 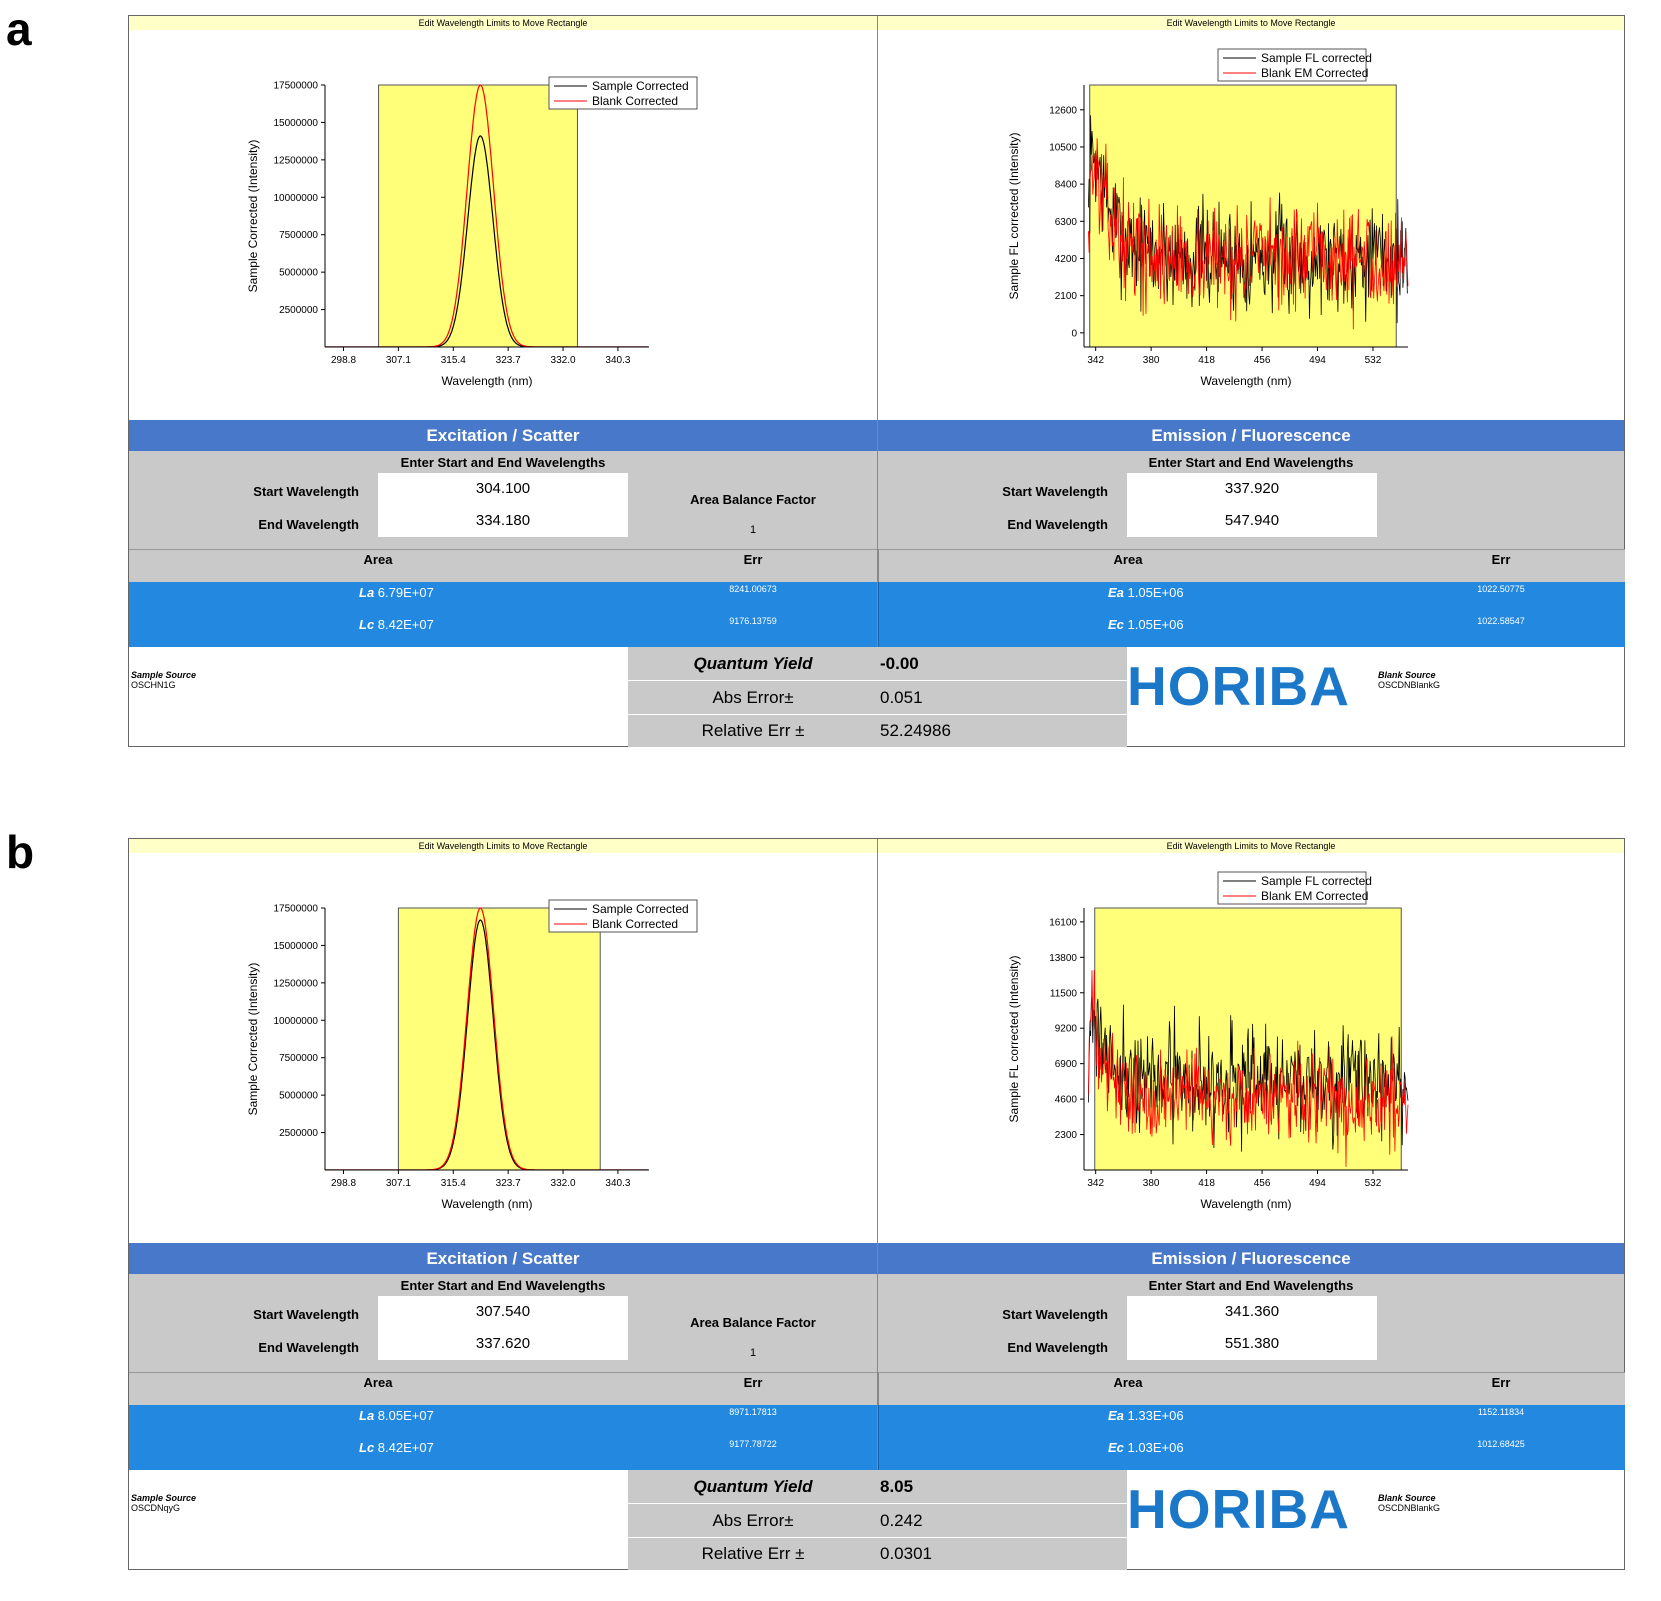 What do you see at coordinates (1251, 435) in the screenshot?
I see `emission-header: Emission / Fluorescence` at bounding box center [1251, 435].